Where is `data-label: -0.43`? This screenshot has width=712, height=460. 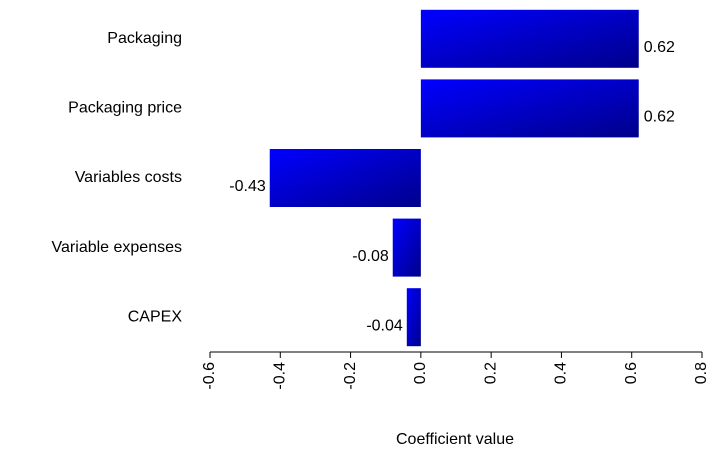 data-label: -0.43 is located at coordinates (247, 186).